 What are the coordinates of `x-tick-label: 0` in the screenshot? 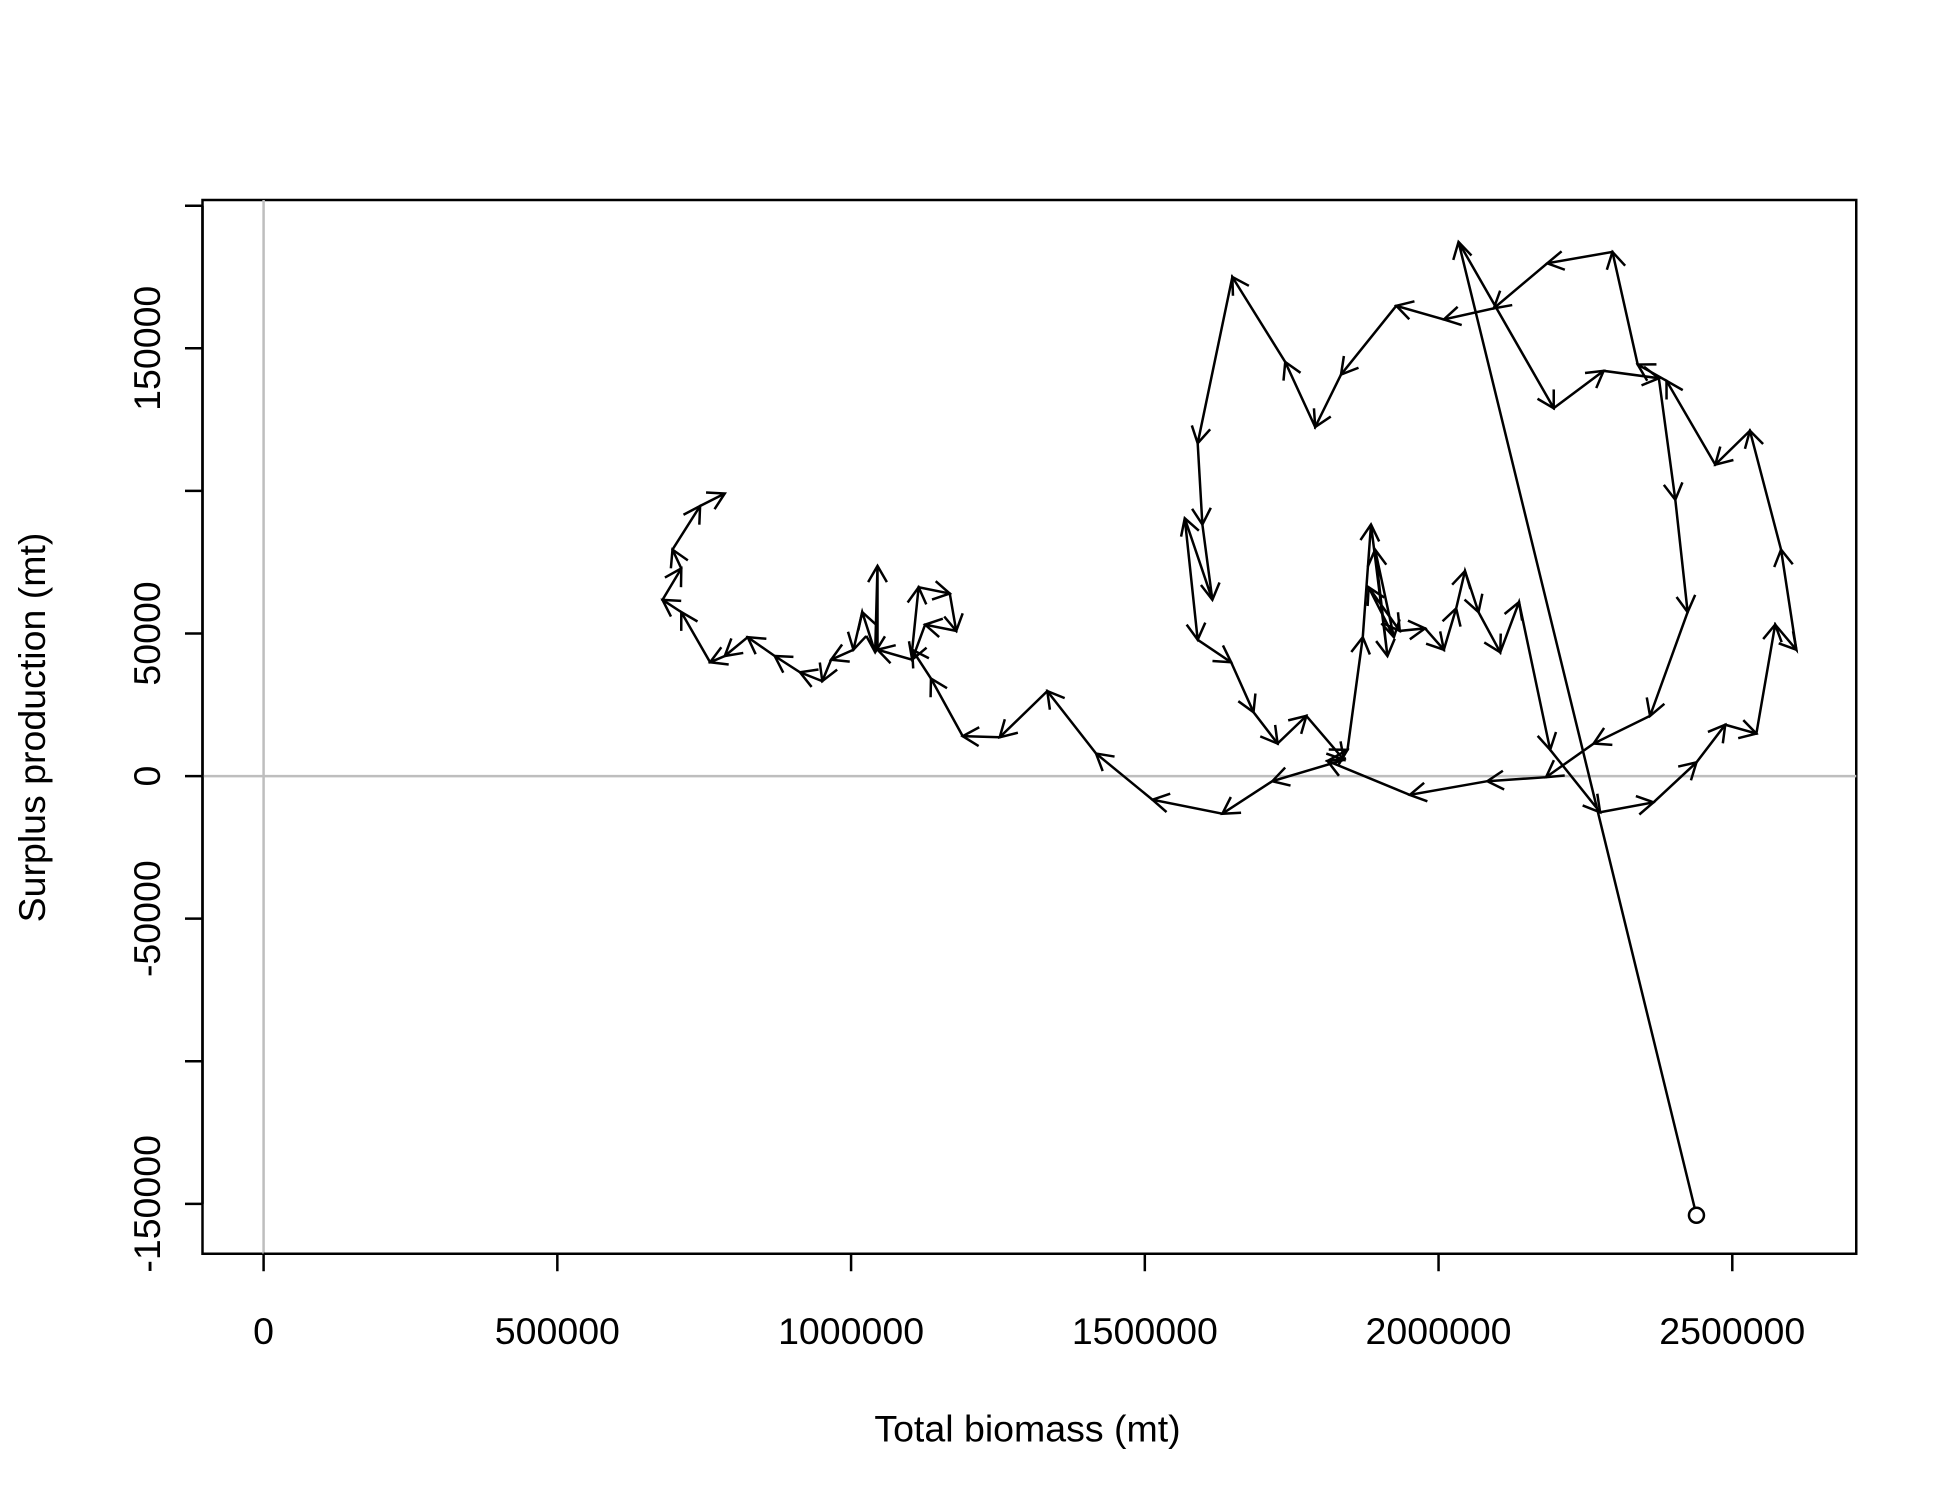 It's located at (263, 1331).